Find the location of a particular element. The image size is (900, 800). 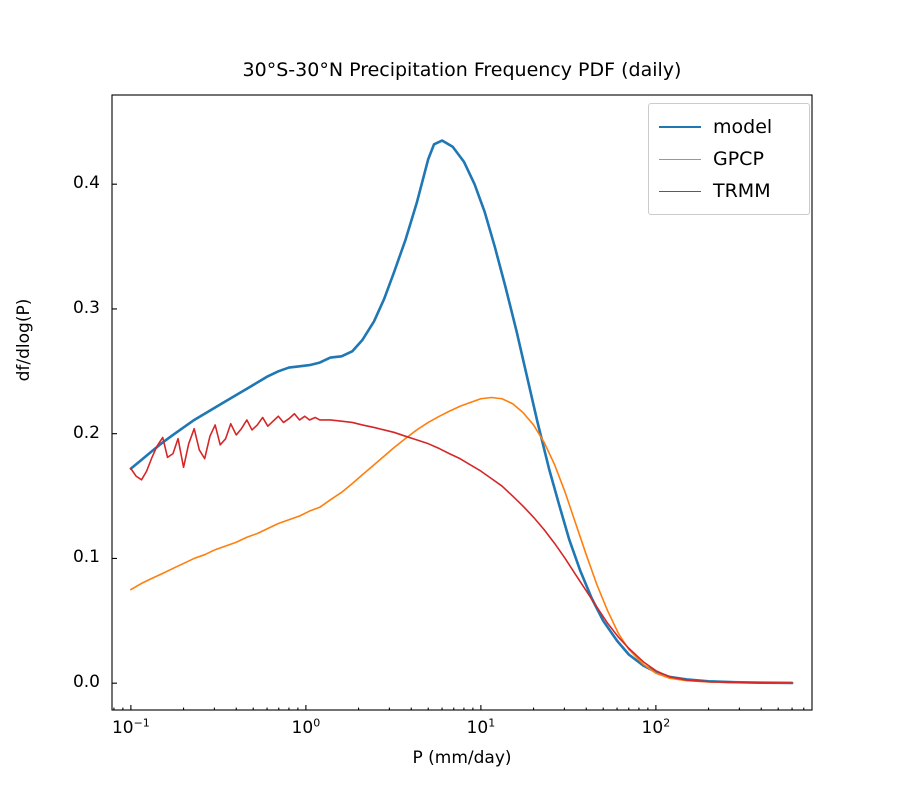

y-tick-label: 0.4 is located at coordinates (86, 183).